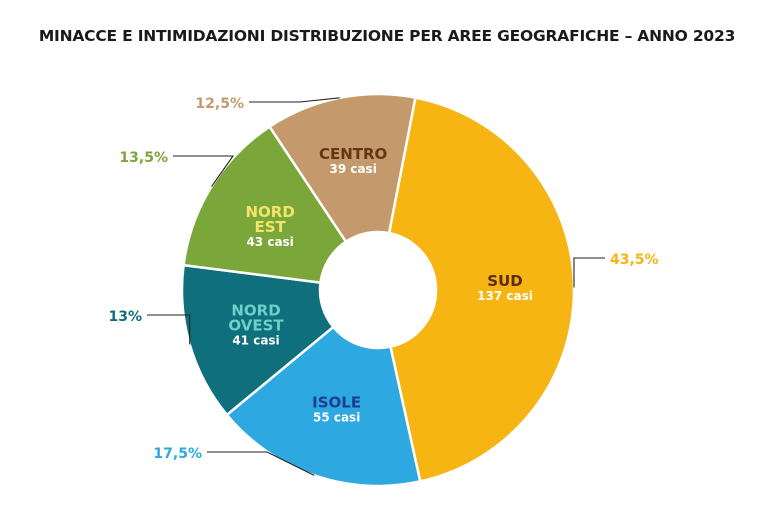 Image resolution: width=774 pixels, height=516 pixels. I want to click on slice-label-nord-est-0: NORD, so click(269, 212).